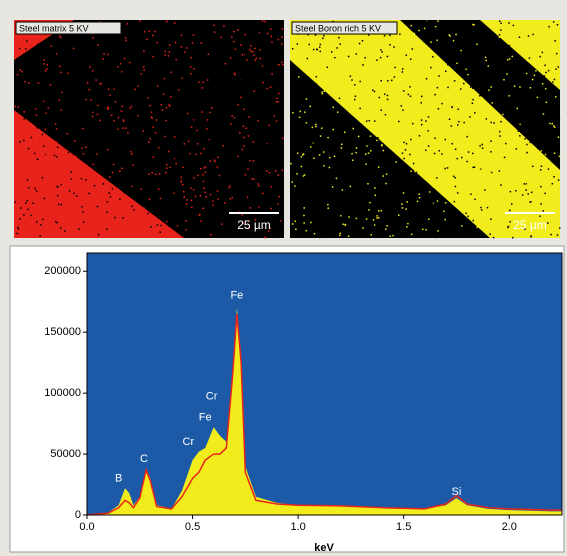 Image resolution: width=567 pixels, height=556 pixels. I want to click on x-axis-label: keV, so click(324, 548).